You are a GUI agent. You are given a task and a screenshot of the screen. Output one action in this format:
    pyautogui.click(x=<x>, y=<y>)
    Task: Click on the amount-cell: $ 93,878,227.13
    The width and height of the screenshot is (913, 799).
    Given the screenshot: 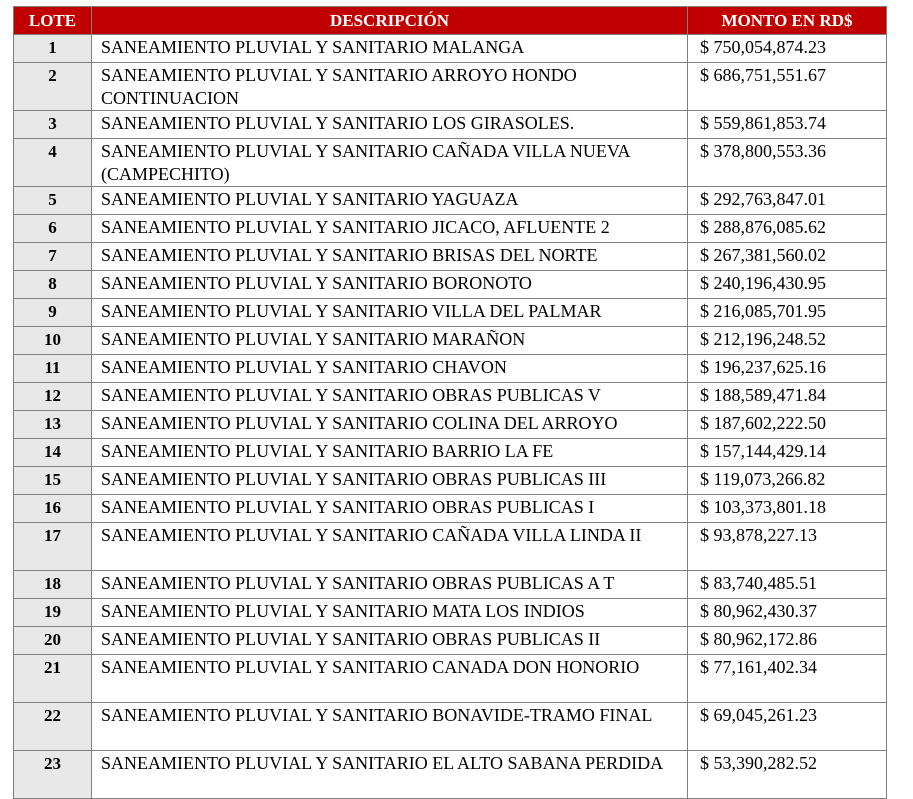 What is the action you would take?
    pyautogui.click(x=787, y=546)
    